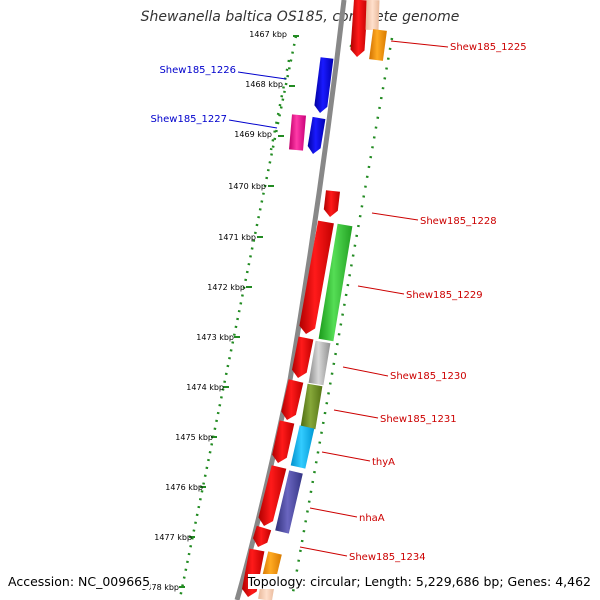 This screenshot has height=600, width=600. I want to click on gene-label-shew185_1231: Shew185_1231, so click(418, 419).